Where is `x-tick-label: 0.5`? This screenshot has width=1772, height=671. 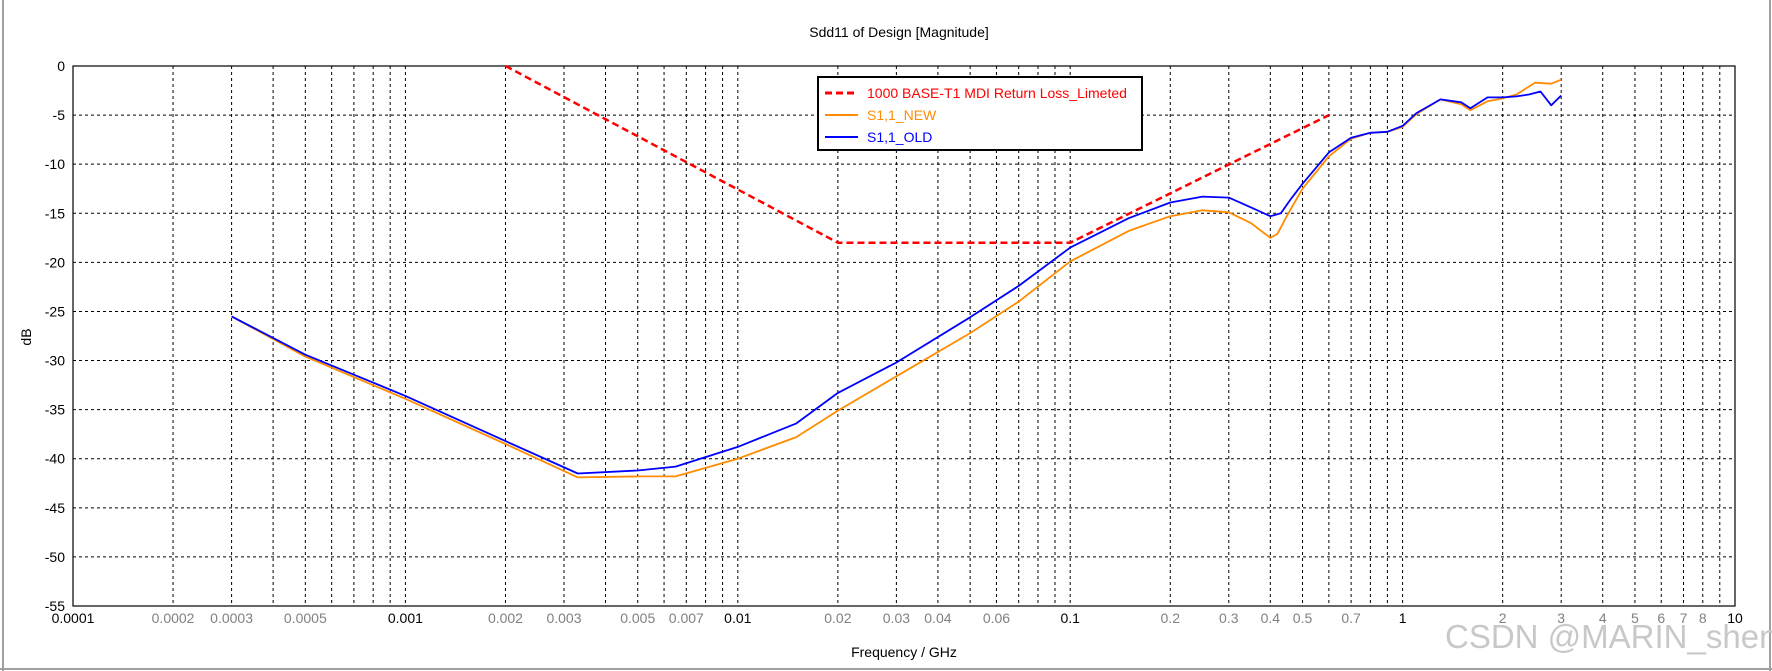 x-tick-label: 0.5 is located at coordinates (1303, 618).